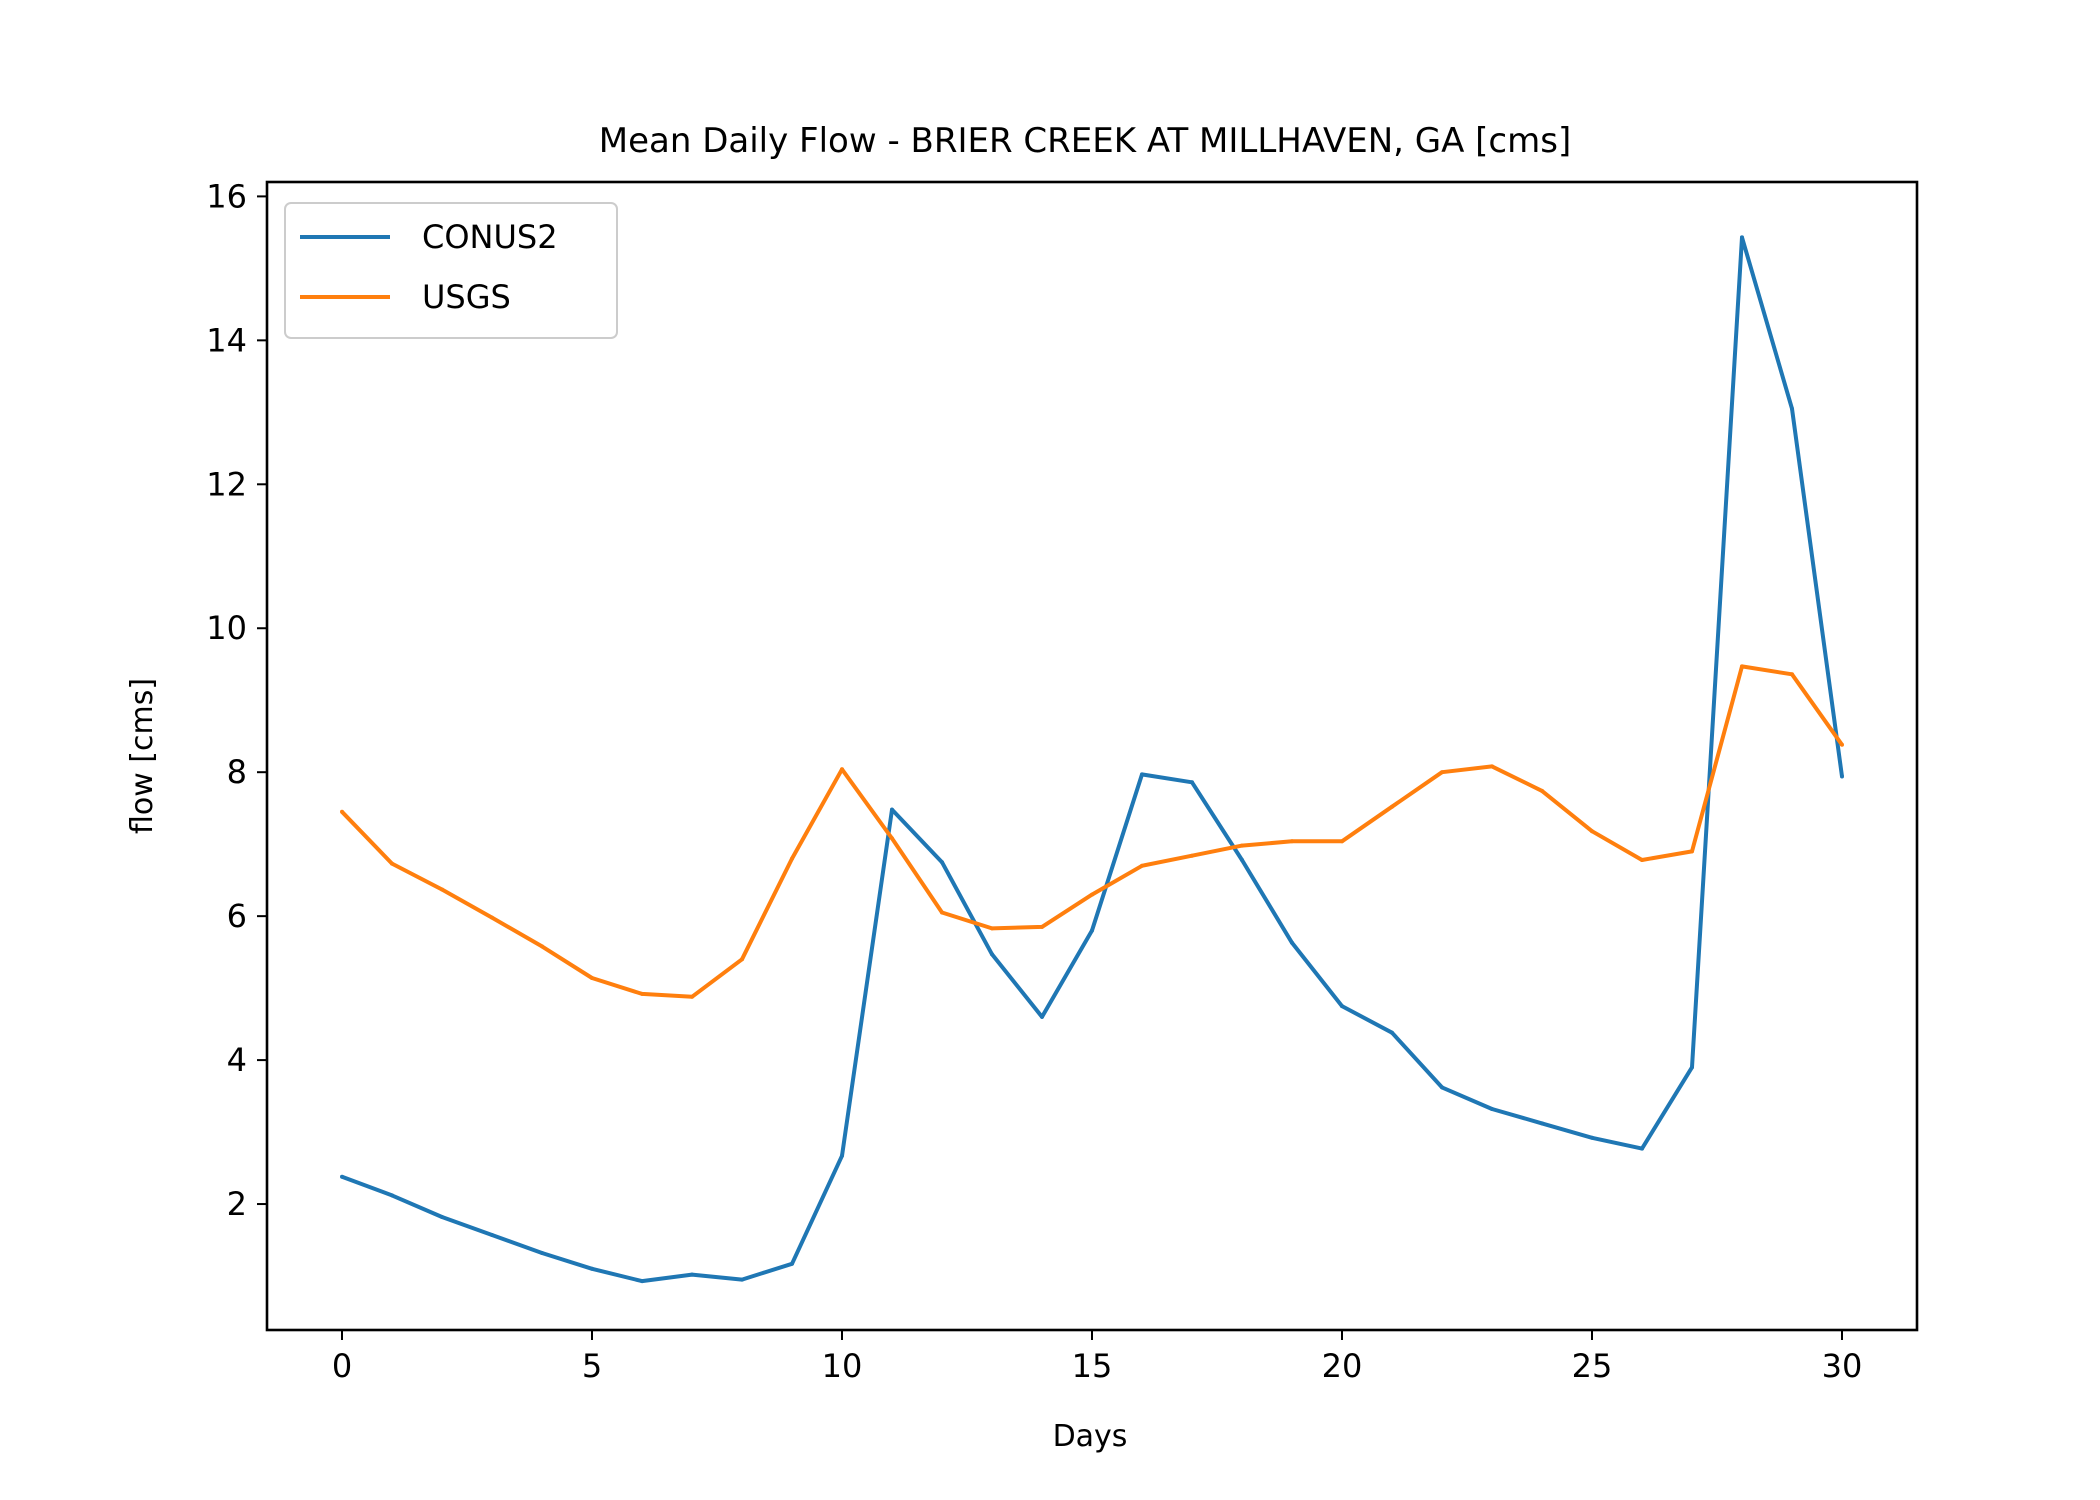 Image resolution: width=2100 pixels, height=1500 pixels. What do you see at coordinates (237, 1060) in the screenshot?
I see `y-tick-label: 4` at bounding box center [237, 1060].